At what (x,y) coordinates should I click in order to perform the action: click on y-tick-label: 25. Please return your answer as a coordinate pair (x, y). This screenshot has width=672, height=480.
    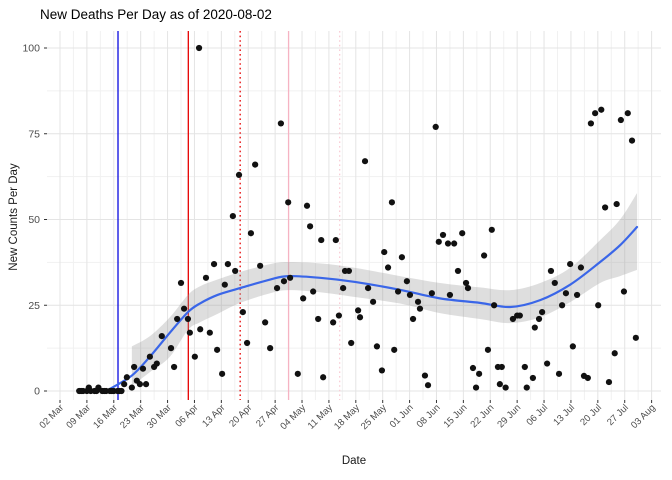
    Looking at the image, I should click on (34, 306).